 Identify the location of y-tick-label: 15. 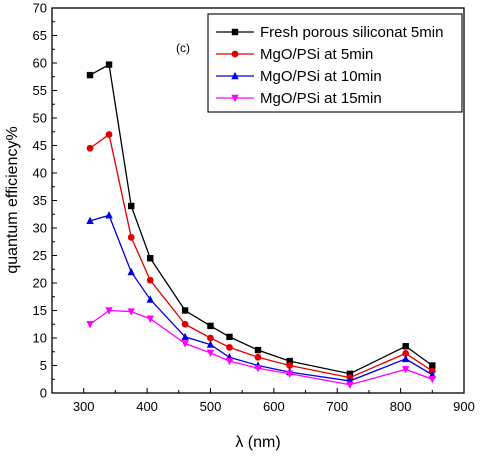
(40, 310).